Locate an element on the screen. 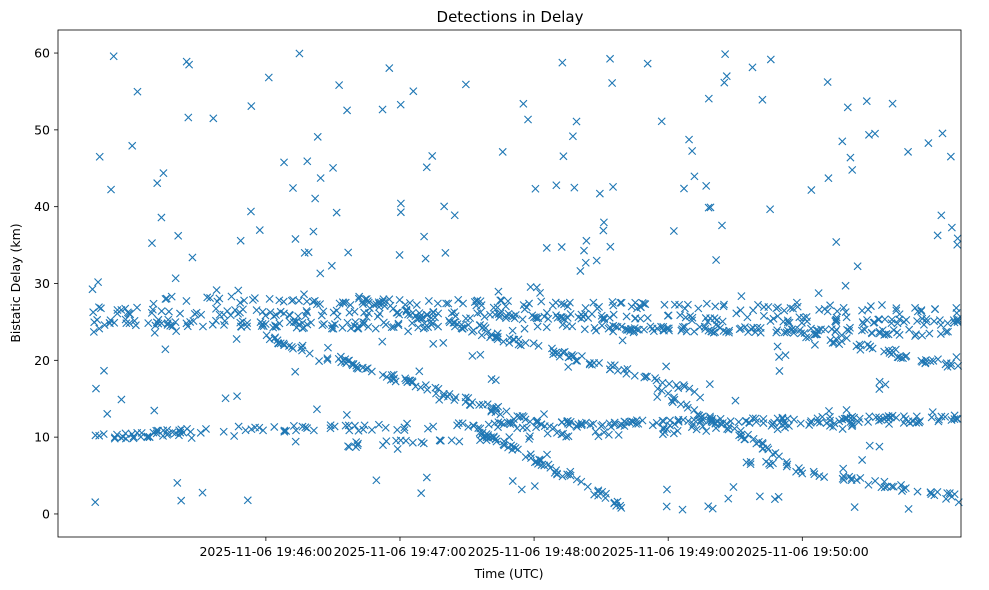 The height and width of the screenshot is (590, 989). y-tick-label: 50 is located at coordinates (42, 129).